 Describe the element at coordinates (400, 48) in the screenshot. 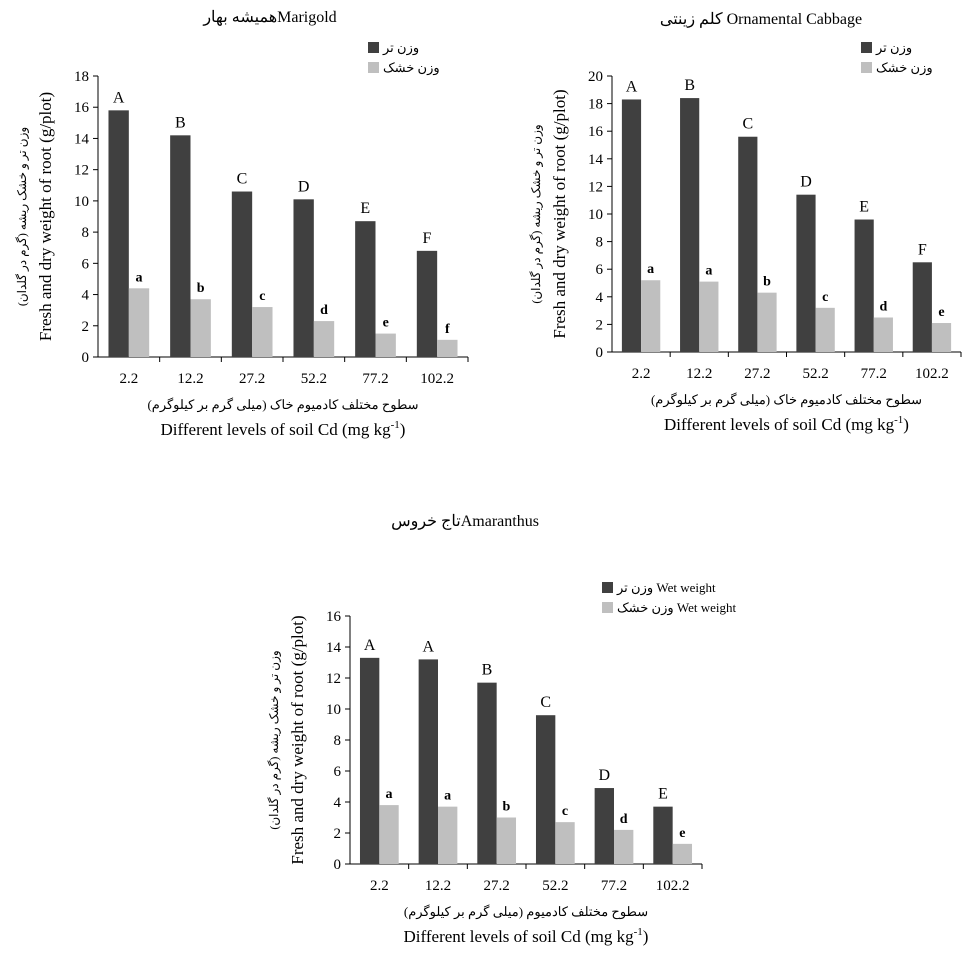

I see `legend-label: وزن تر` at that location.